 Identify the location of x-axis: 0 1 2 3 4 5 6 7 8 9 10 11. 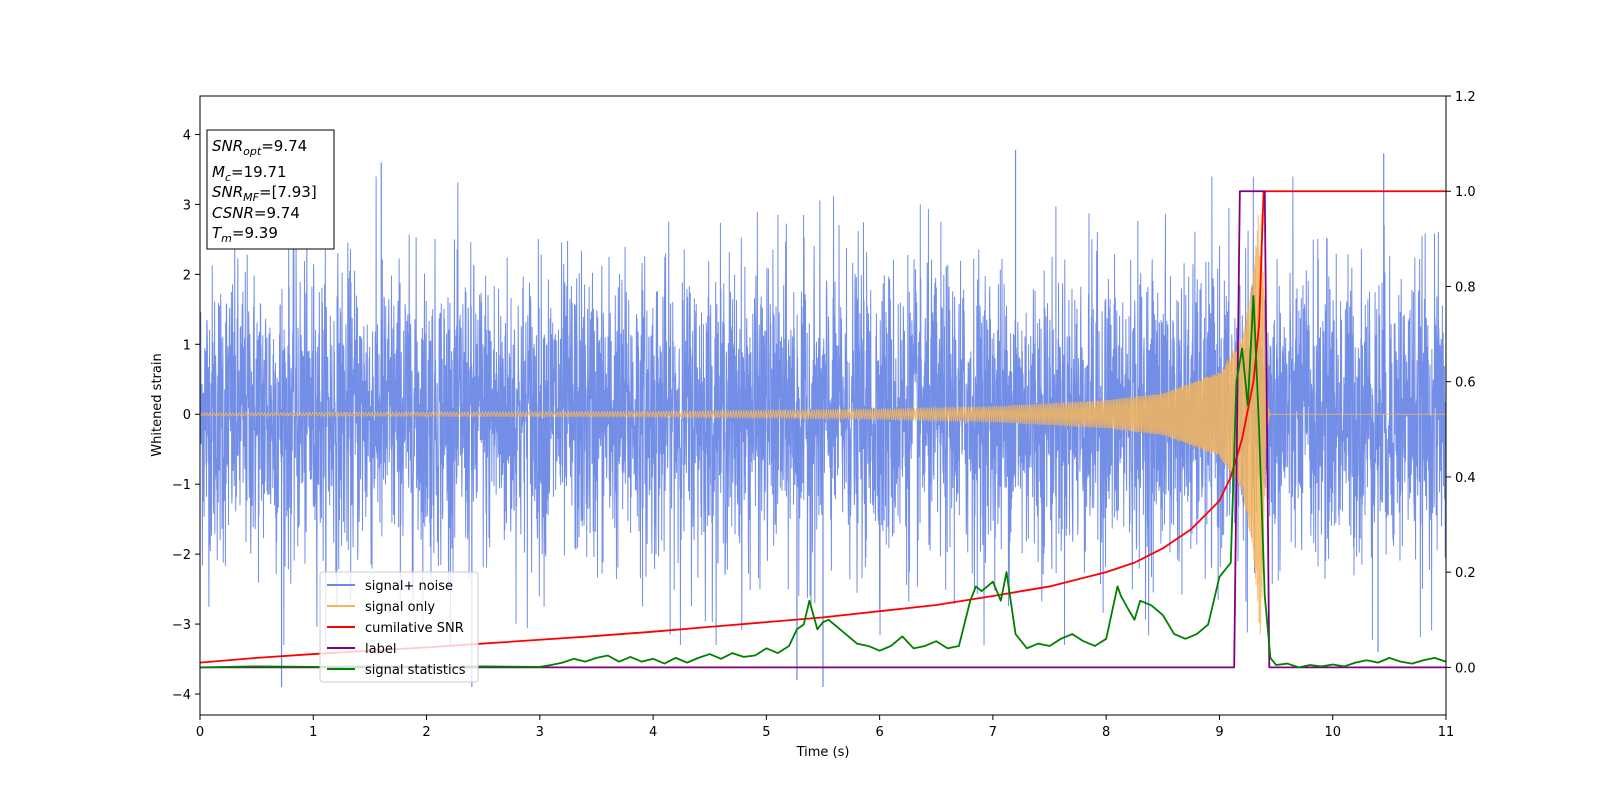
(825, 727).